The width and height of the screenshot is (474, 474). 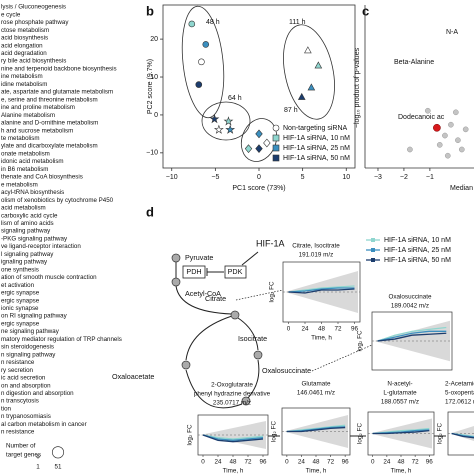 I want to click on annotation: Beta-Alanine, so click(x=414, y=62).